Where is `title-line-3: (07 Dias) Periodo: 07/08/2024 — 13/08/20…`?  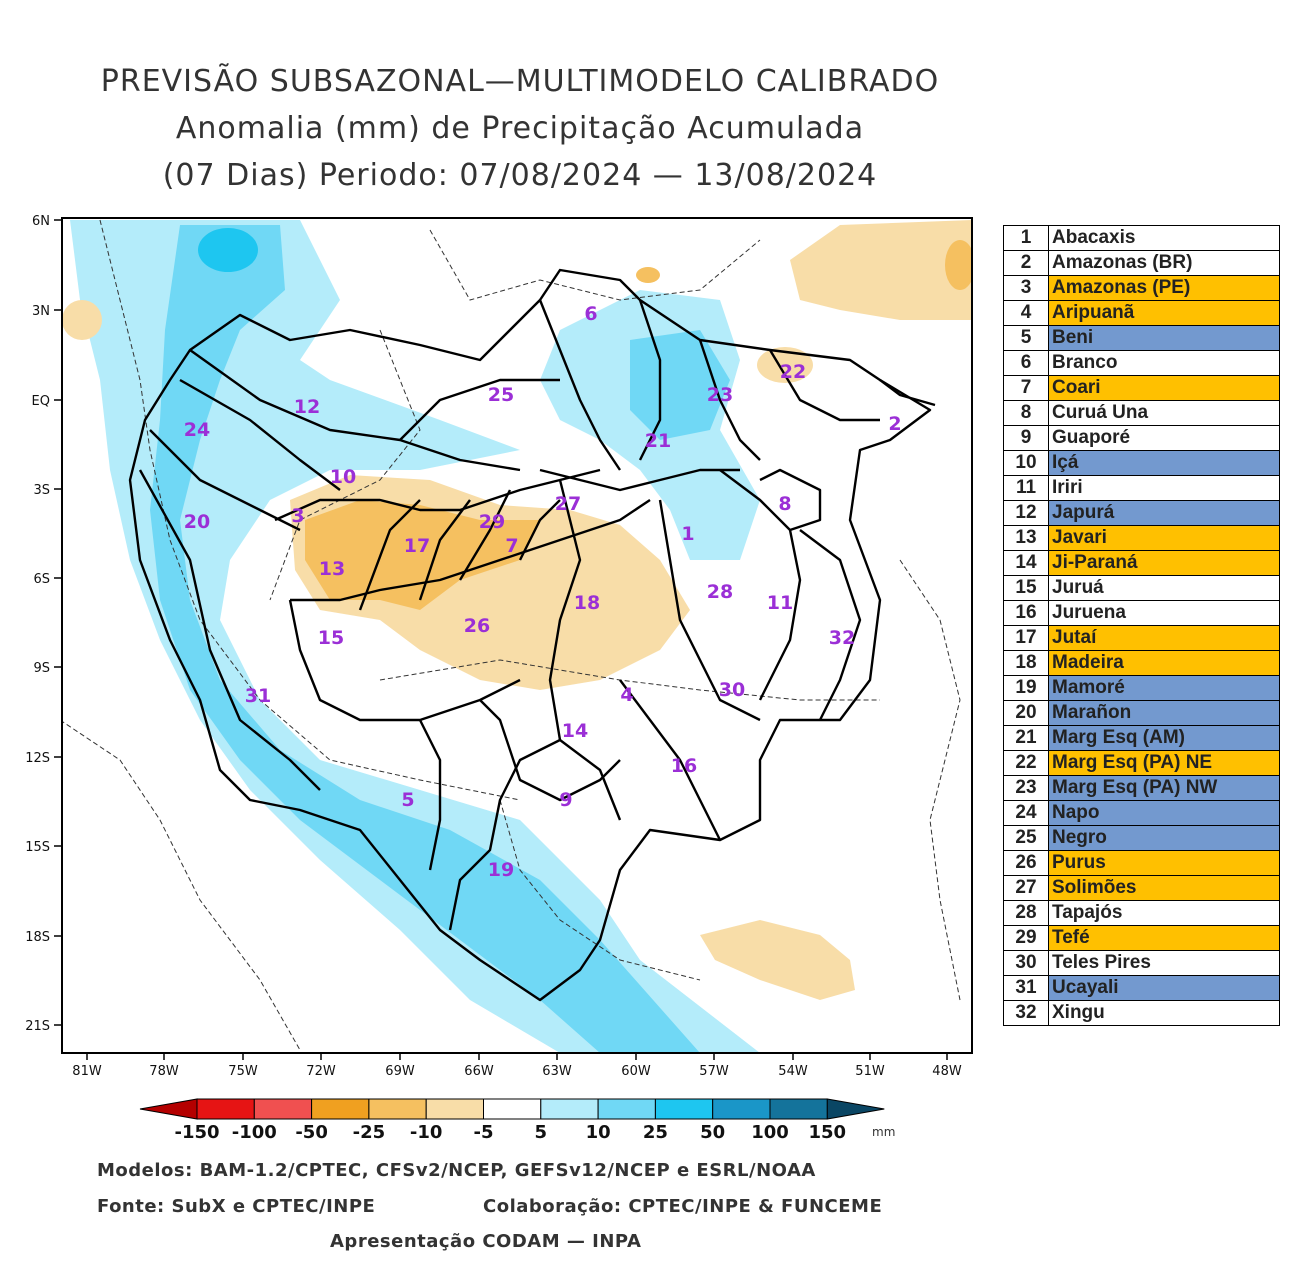
title-line-3: (07 Dias) Periodo: 07/08/2024 — 13/08/20… is located at coordinates (520, 175).